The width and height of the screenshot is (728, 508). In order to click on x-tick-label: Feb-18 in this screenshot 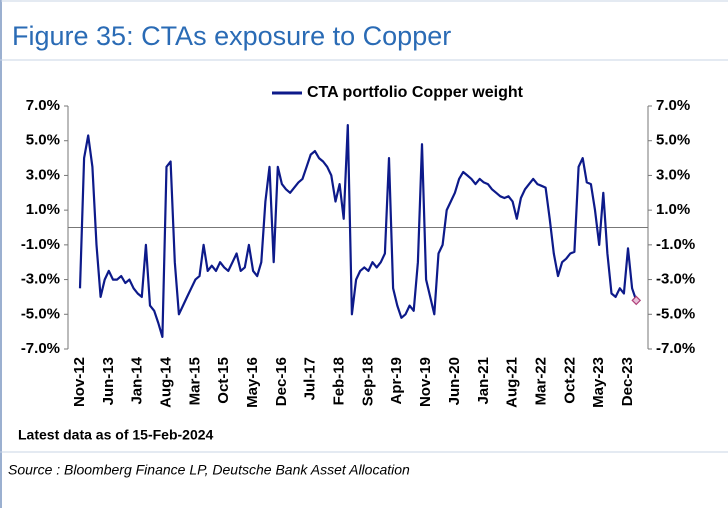, I will do `click(339, 381)`.